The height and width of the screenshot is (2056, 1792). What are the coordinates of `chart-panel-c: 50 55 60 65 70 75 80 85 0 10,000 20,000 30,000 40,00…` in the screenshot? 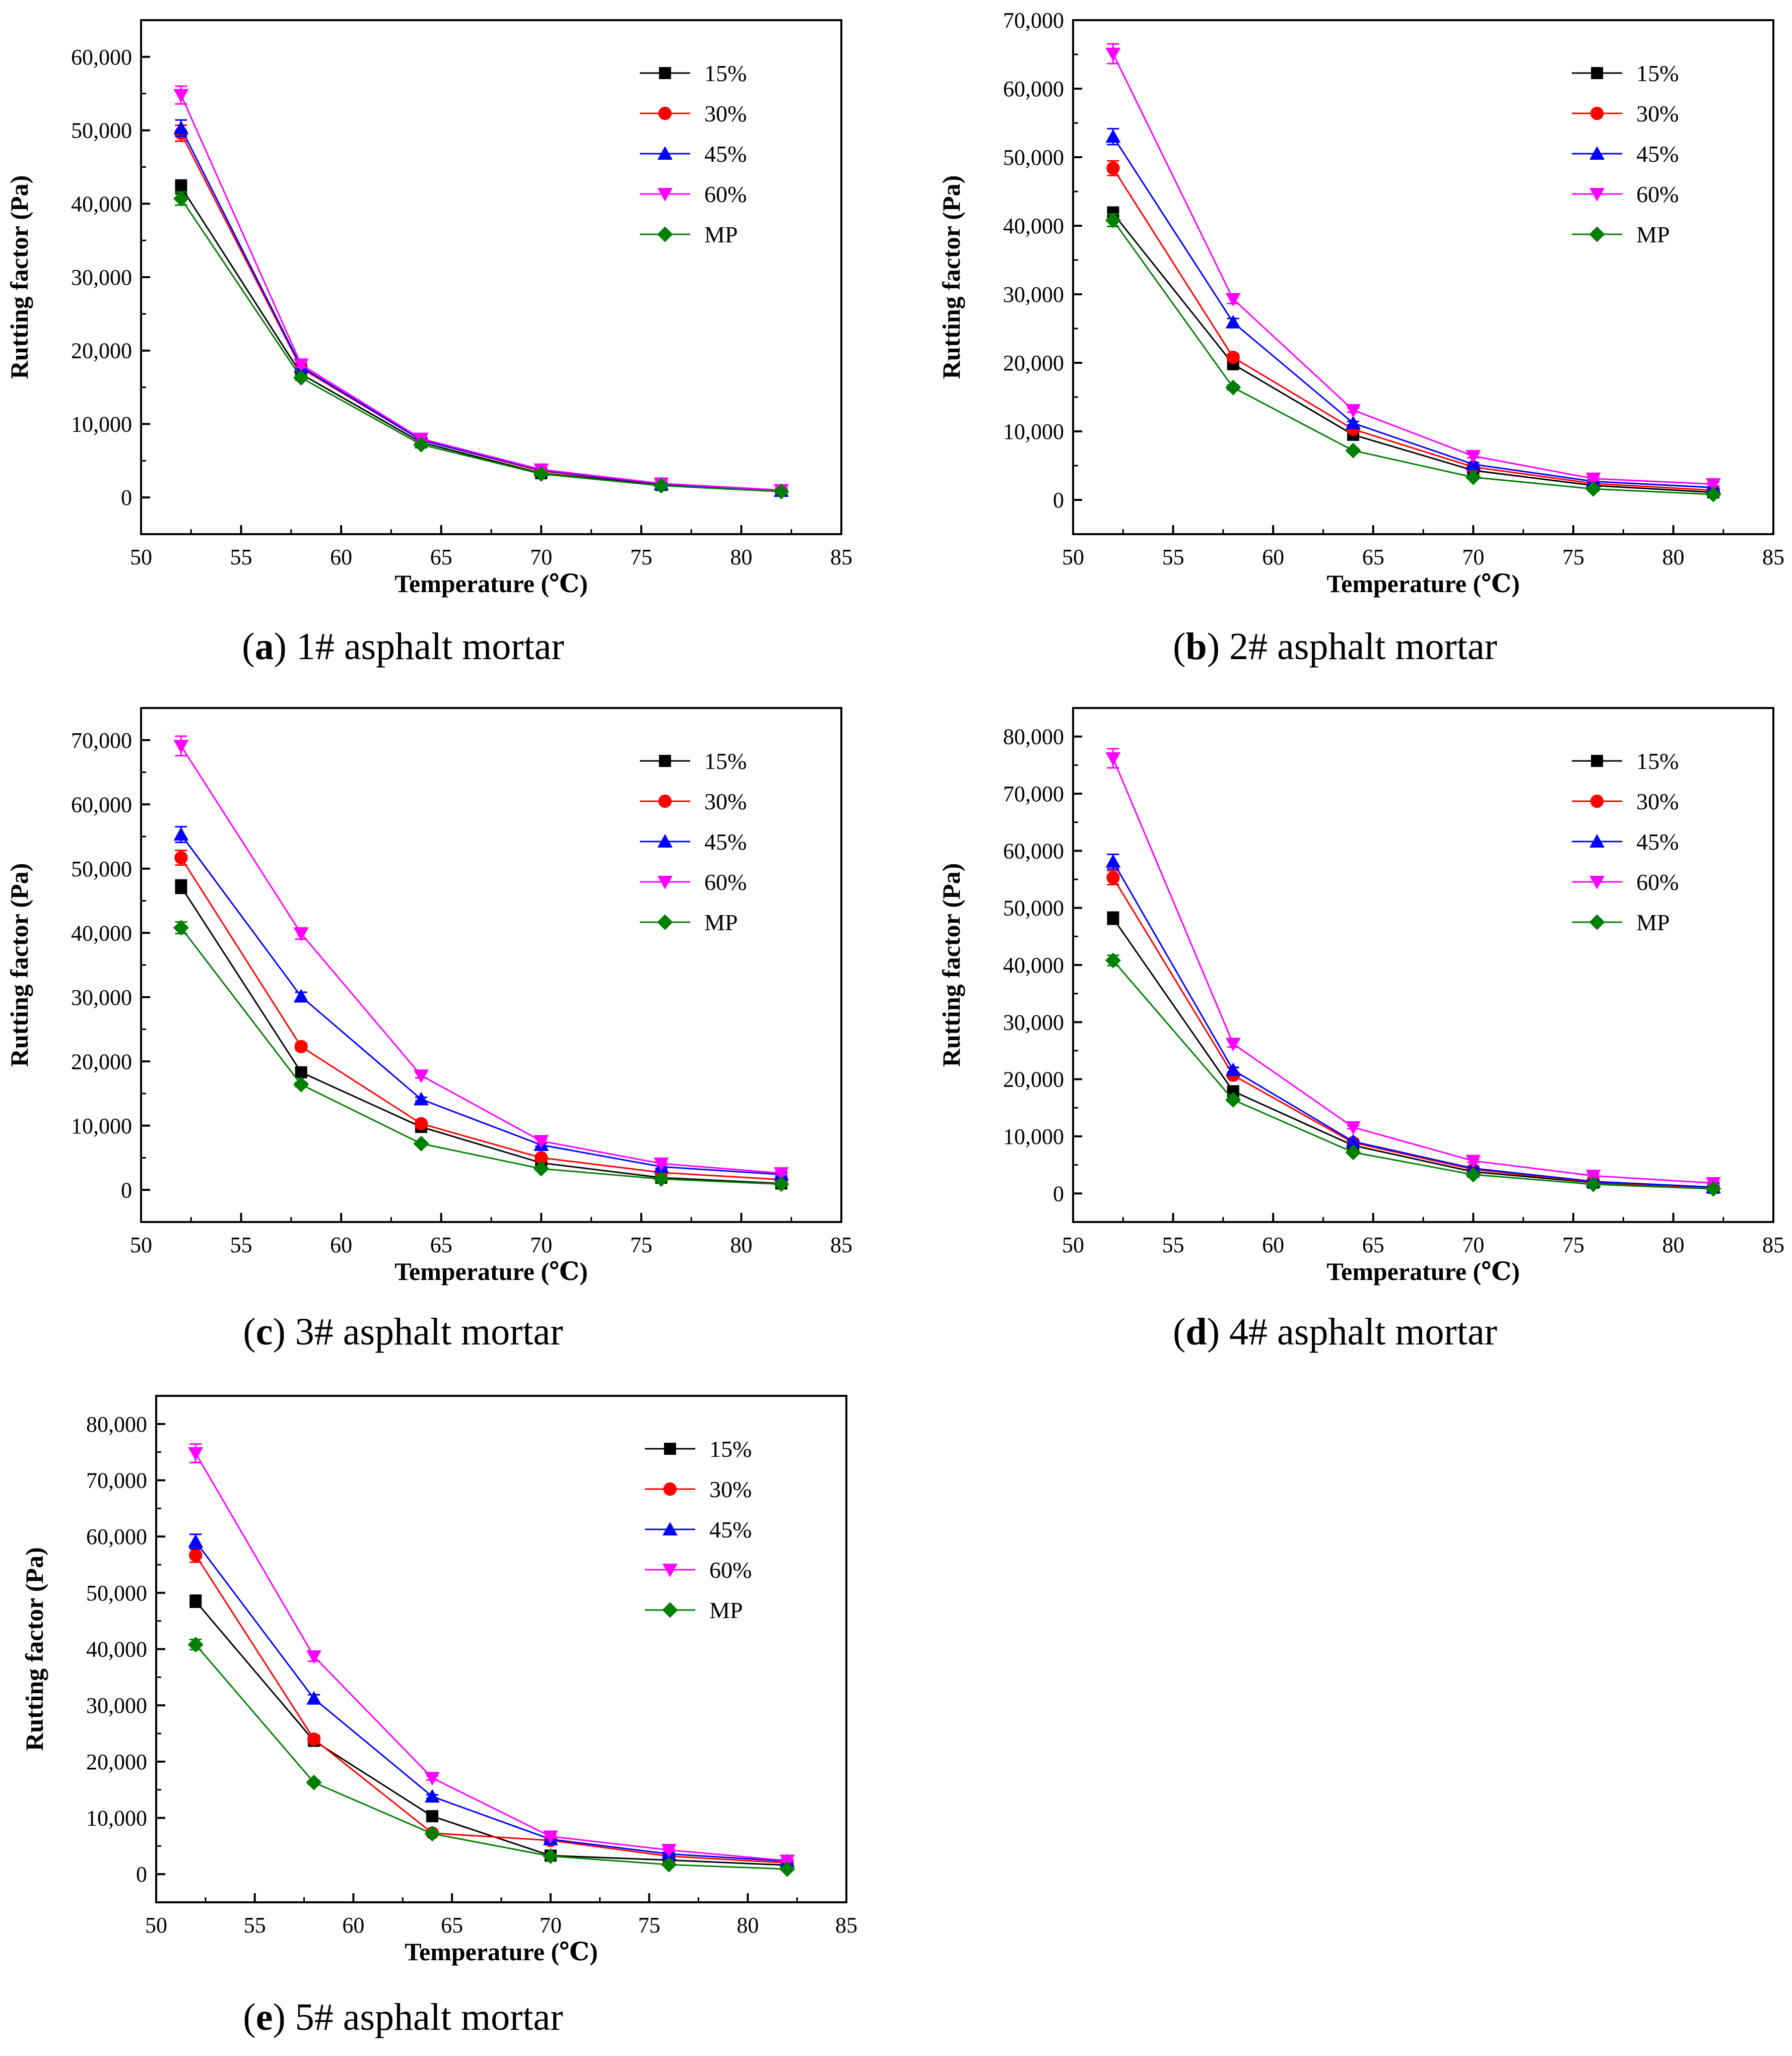 It's located at (429, 996).